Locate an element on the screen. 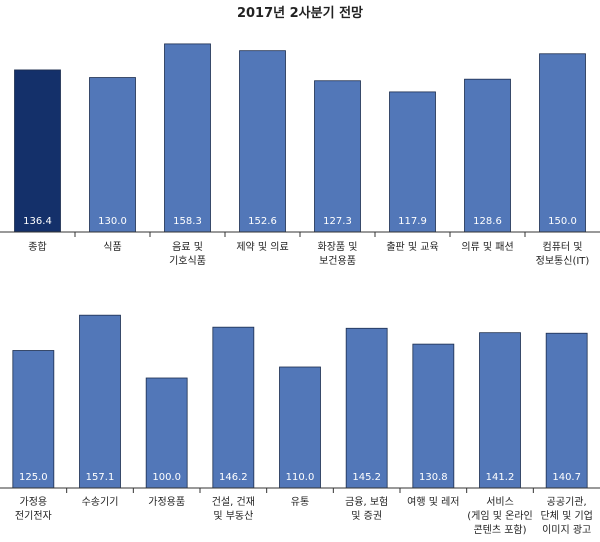 The height and width of the screenshot is (542, 600). category-label: 가정용 is located at coordinates (34, 502).